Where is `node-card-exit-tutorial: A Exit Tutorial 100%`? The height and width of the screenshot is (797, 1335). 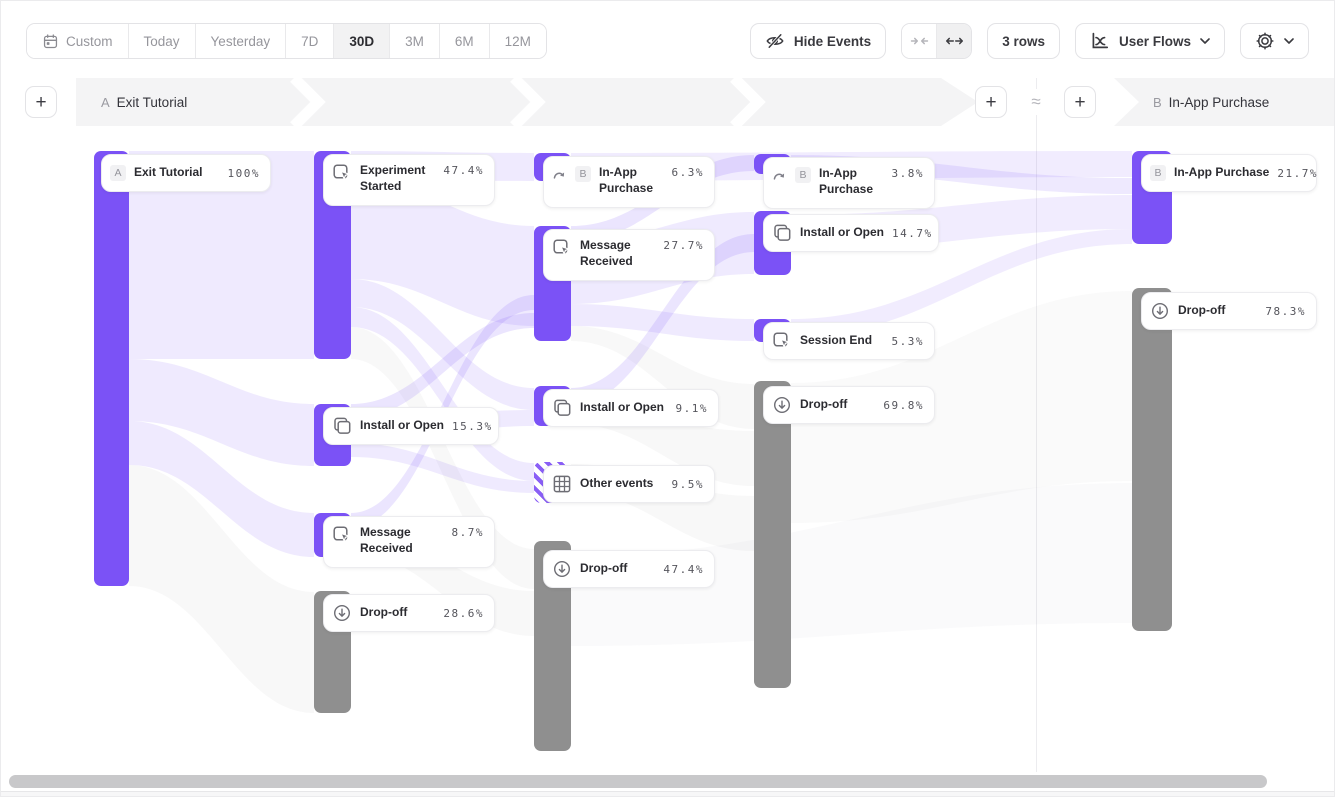 node-card-exit-tutorial: A Exit Tutorial 100% is located at coordinates (186, 173).